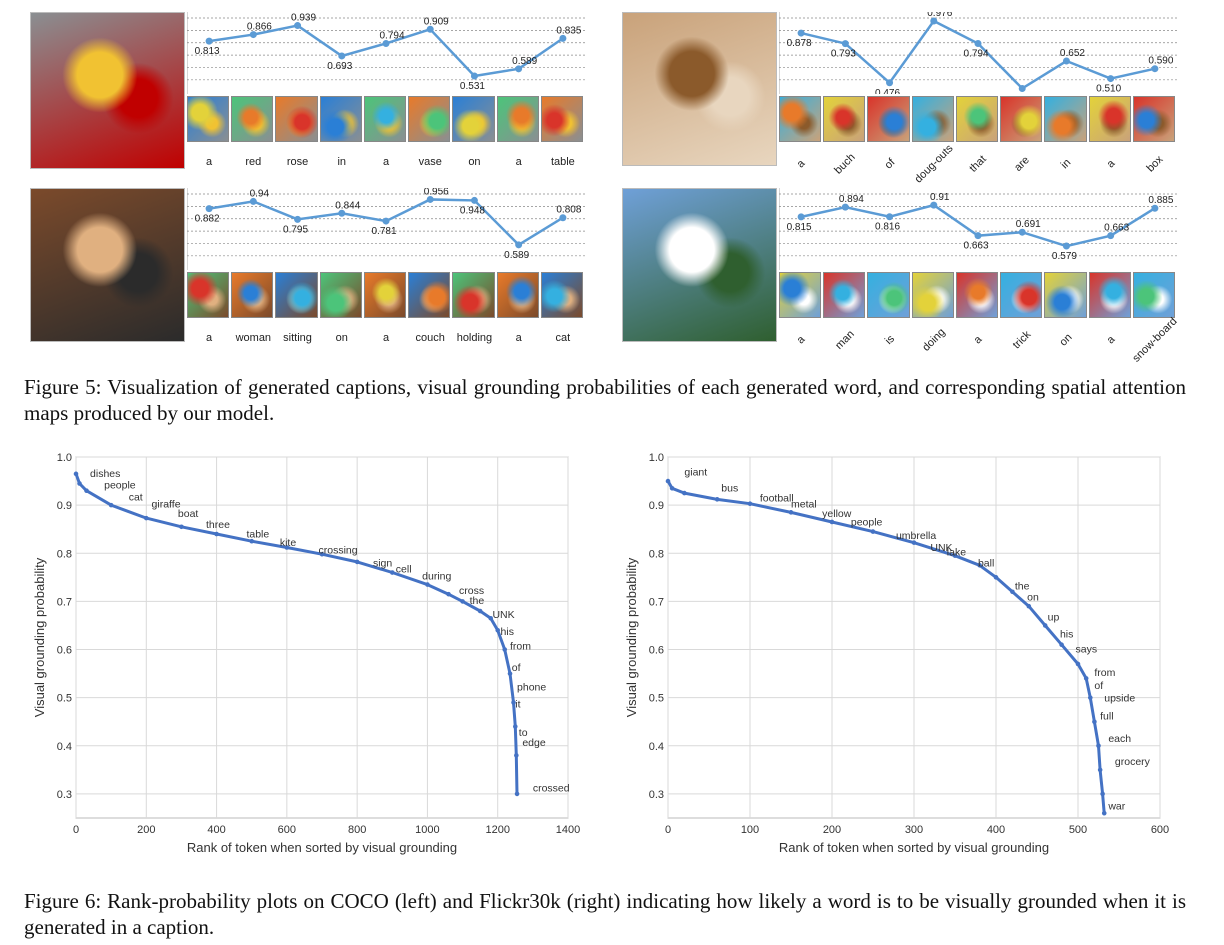 The image size is (1224, 945). Describe the element at coordinates (656, 651) in the screenshot. I see `y-tick-label: 0.6` at that location.